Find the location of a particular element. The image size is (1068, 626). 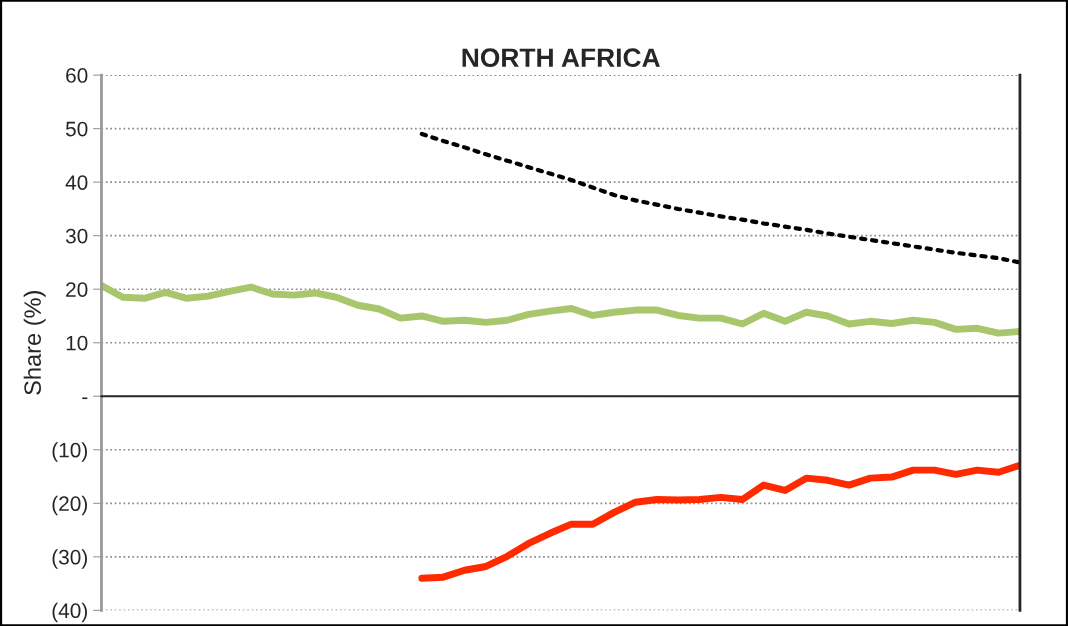

y-tick-label: - is located at coordinates (85, 398).